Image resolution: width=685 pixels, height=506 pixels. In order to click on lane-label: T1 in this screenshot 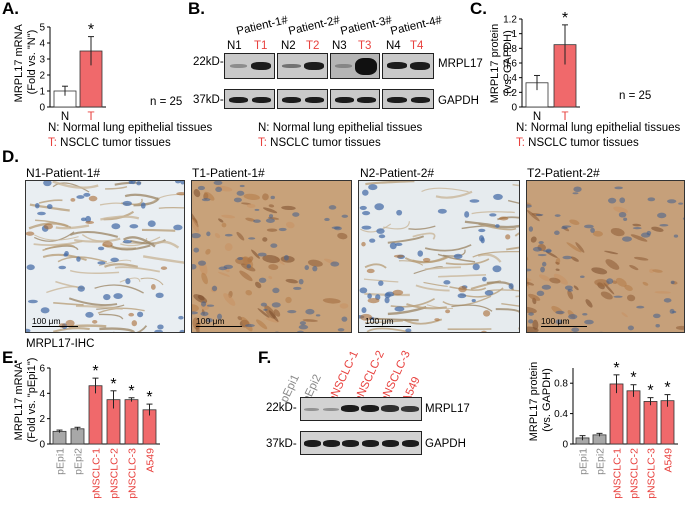, I will do `click(261, 46)`.